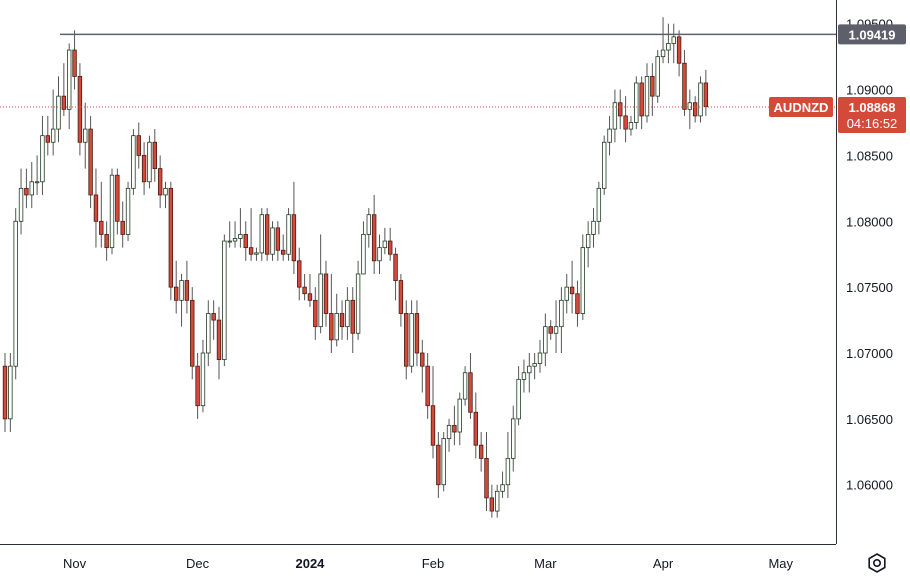 This screenshot has height=579, width=910. Describe the element at coordinates (428, 563) in the screenshot. I see `time-axis: Nov Dec 2024 Feb Mar Apr May` at that location.